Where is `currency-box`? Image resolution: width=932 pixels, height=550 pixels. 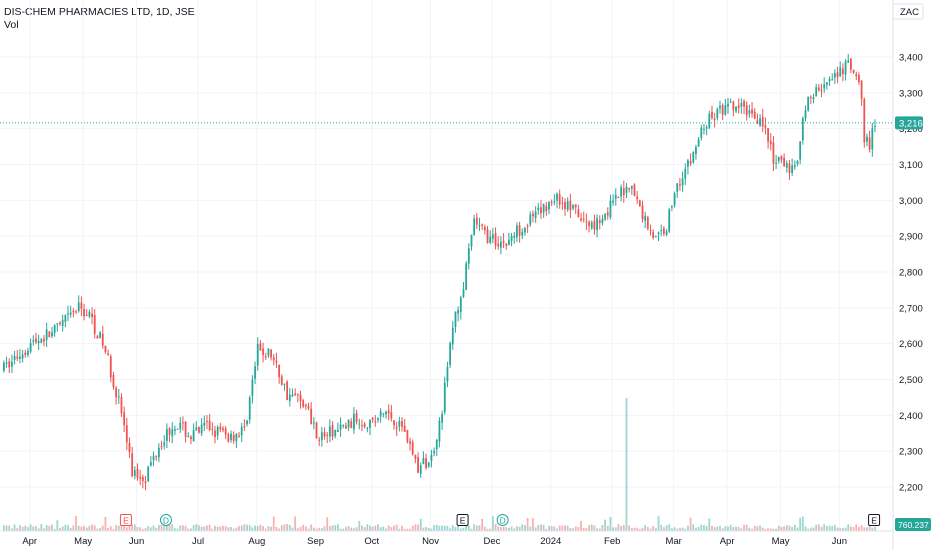
currency-box is located at coordinates (908, 11).